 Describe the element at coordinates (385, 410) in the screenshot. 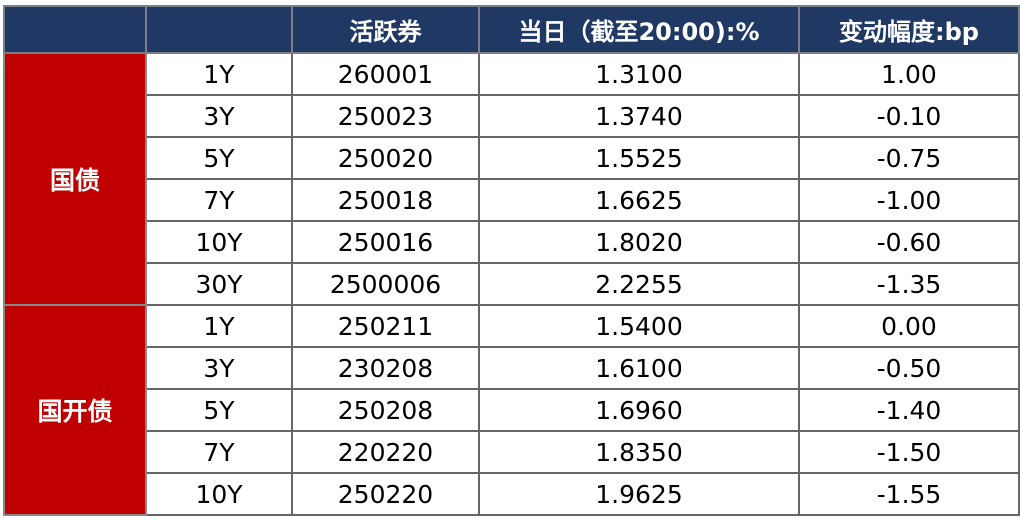

I see `bond-code-cell: 250208` at that location.